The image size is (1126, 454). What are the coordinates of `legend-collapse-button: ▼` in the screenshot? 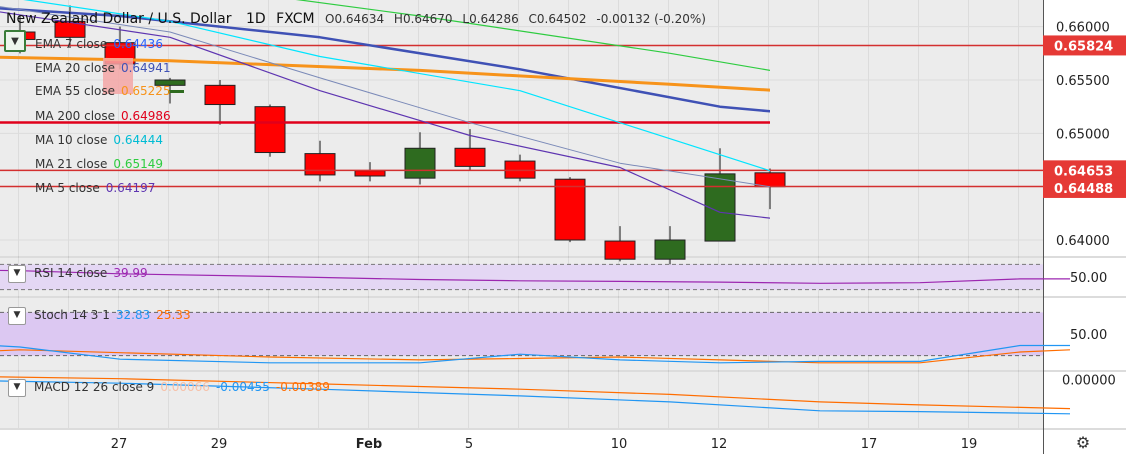 It's located at (15, 41).